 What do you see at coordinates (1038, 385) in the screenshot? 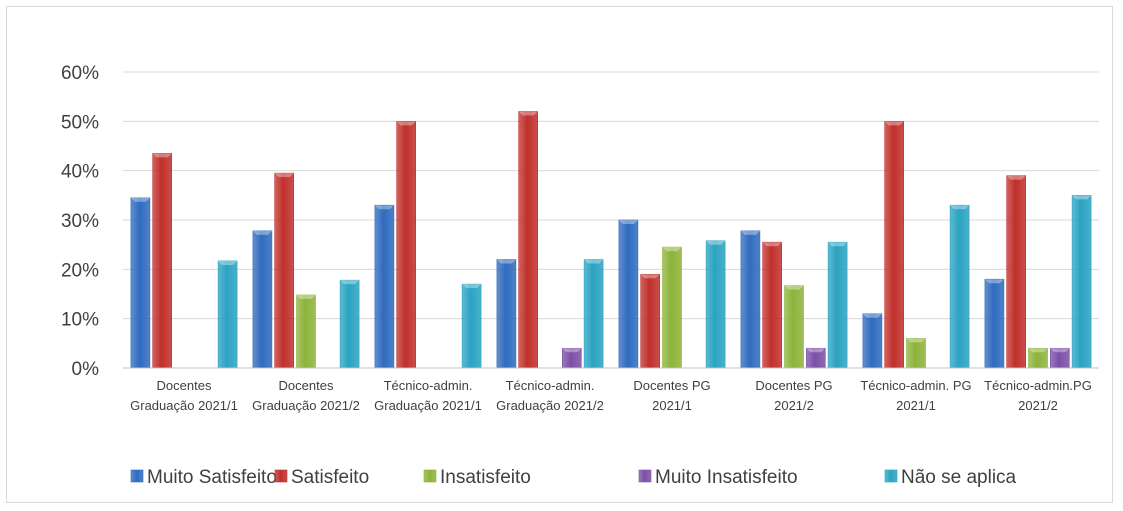
I see `category-label: Técnico-admin.PG` at bounding box center [1038, 385].